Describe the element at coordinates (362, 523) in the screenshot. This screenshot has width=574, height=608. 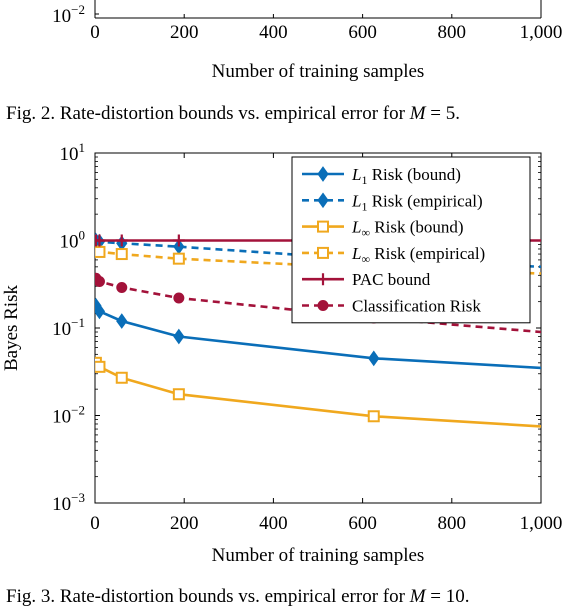
I see `xtick-label: 600` at that location.